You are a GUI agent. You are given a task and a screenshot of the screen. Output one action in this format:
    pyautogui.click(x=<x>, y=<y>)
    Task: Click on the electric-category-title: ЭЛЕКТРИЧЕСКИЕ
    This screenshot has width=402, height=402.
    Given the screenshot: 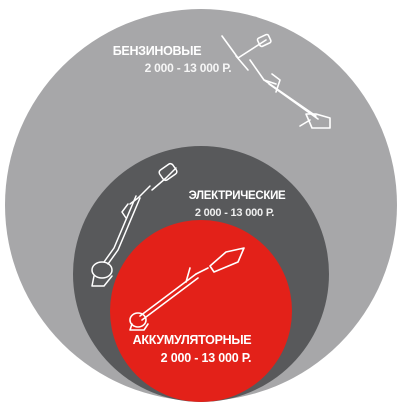 What is the action you would take?
    pyautogui.click(x=237, y=196)
    